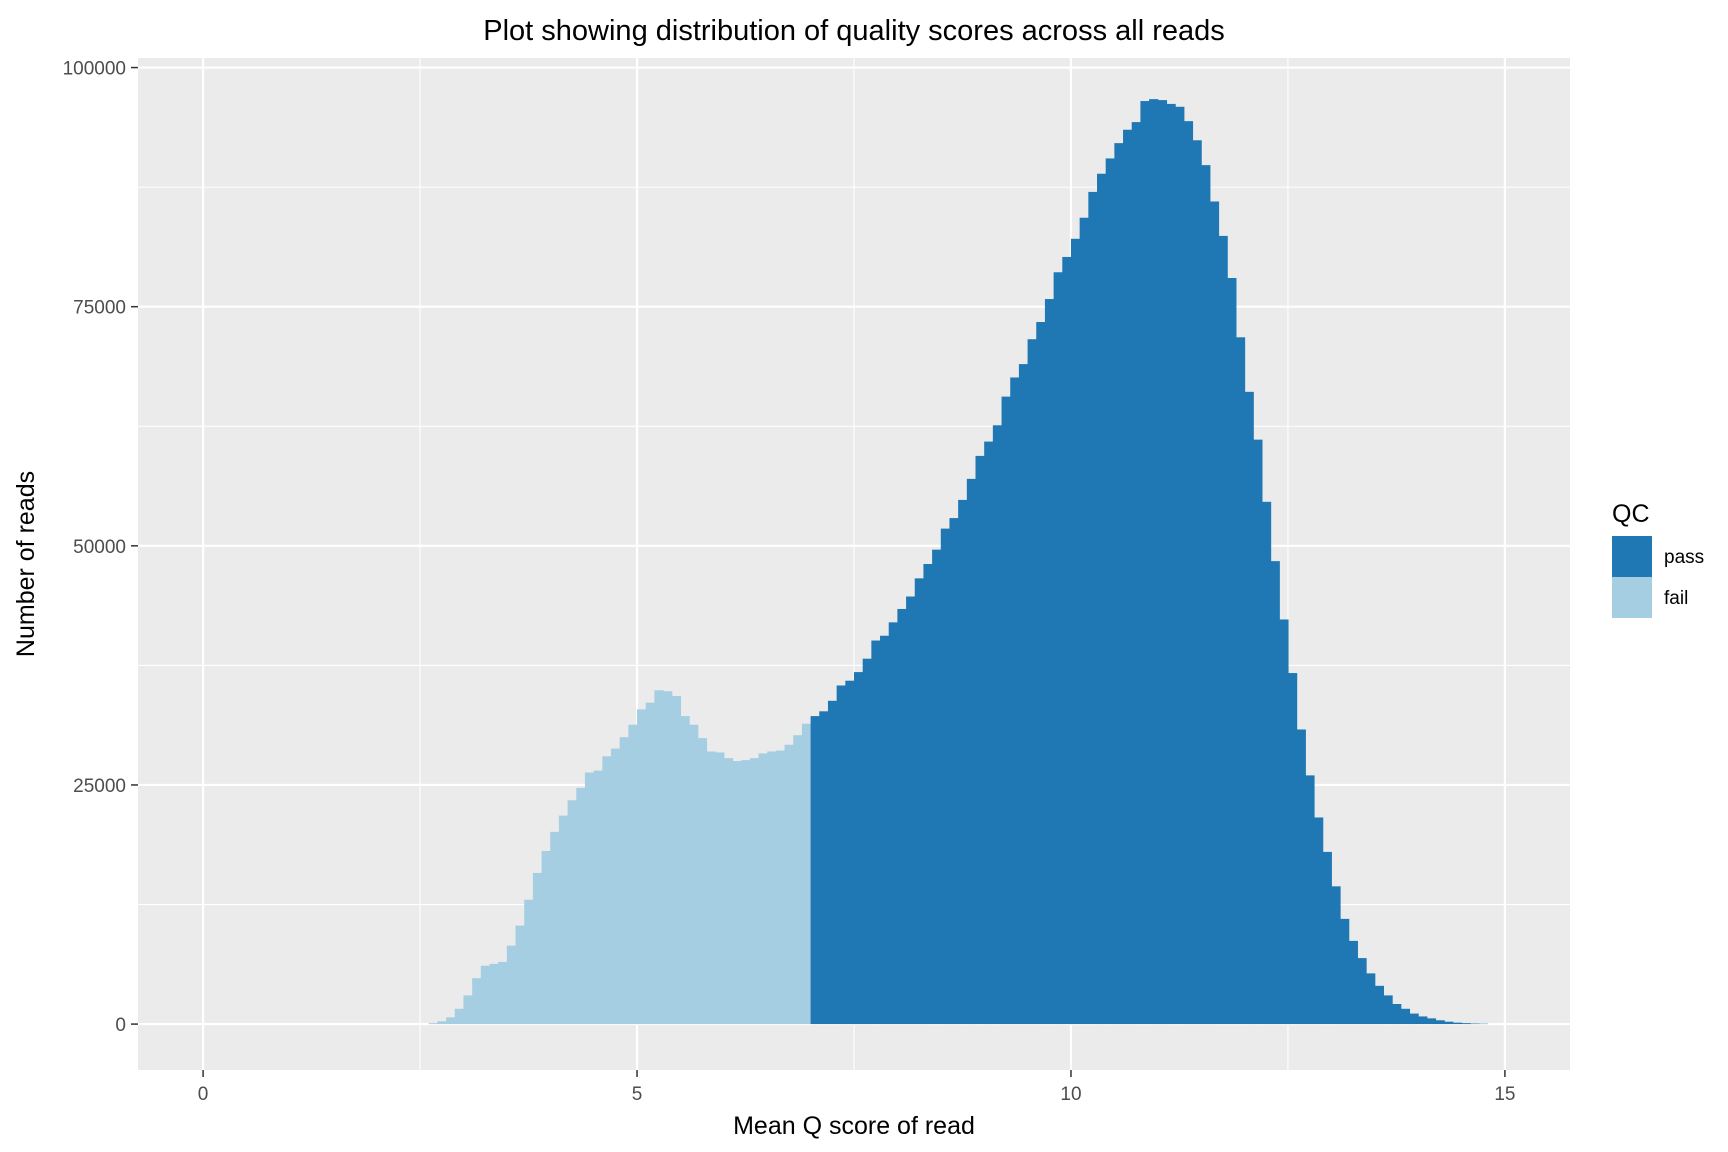 The width and height of the screenshot is (1728, 1152). I want to click on x-tick-label: 10, so click(1070, 1094).